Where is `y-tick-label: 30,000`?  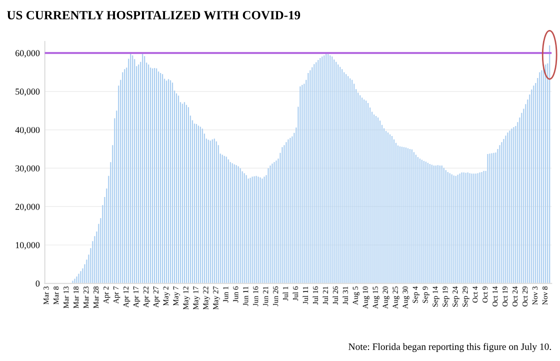 y-tick-label: 30,000 is located at coordinates (28, 169).